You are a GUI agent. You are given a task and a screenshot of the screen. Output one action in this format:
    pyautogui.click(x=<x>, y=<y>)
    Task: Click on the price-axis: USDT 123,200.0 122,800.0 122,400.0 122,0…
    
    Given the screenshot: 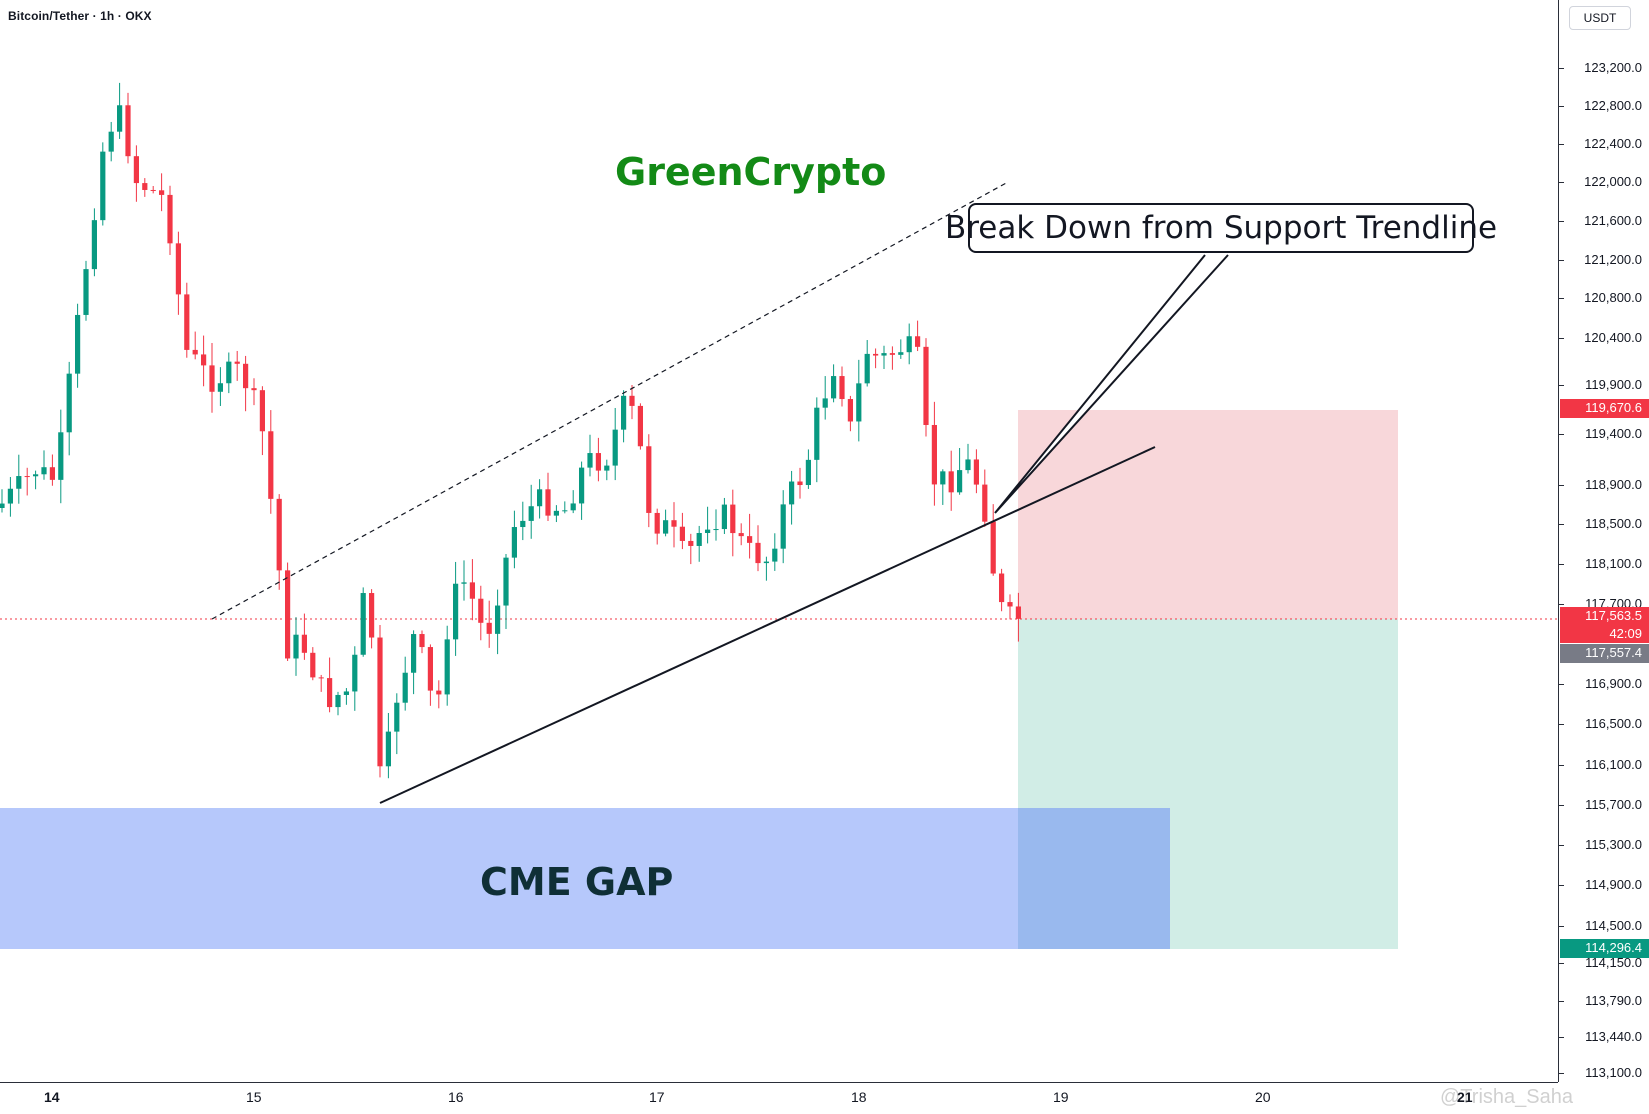 What is the action you would take?
    pyautogui.click(x=1603, y=541)
    